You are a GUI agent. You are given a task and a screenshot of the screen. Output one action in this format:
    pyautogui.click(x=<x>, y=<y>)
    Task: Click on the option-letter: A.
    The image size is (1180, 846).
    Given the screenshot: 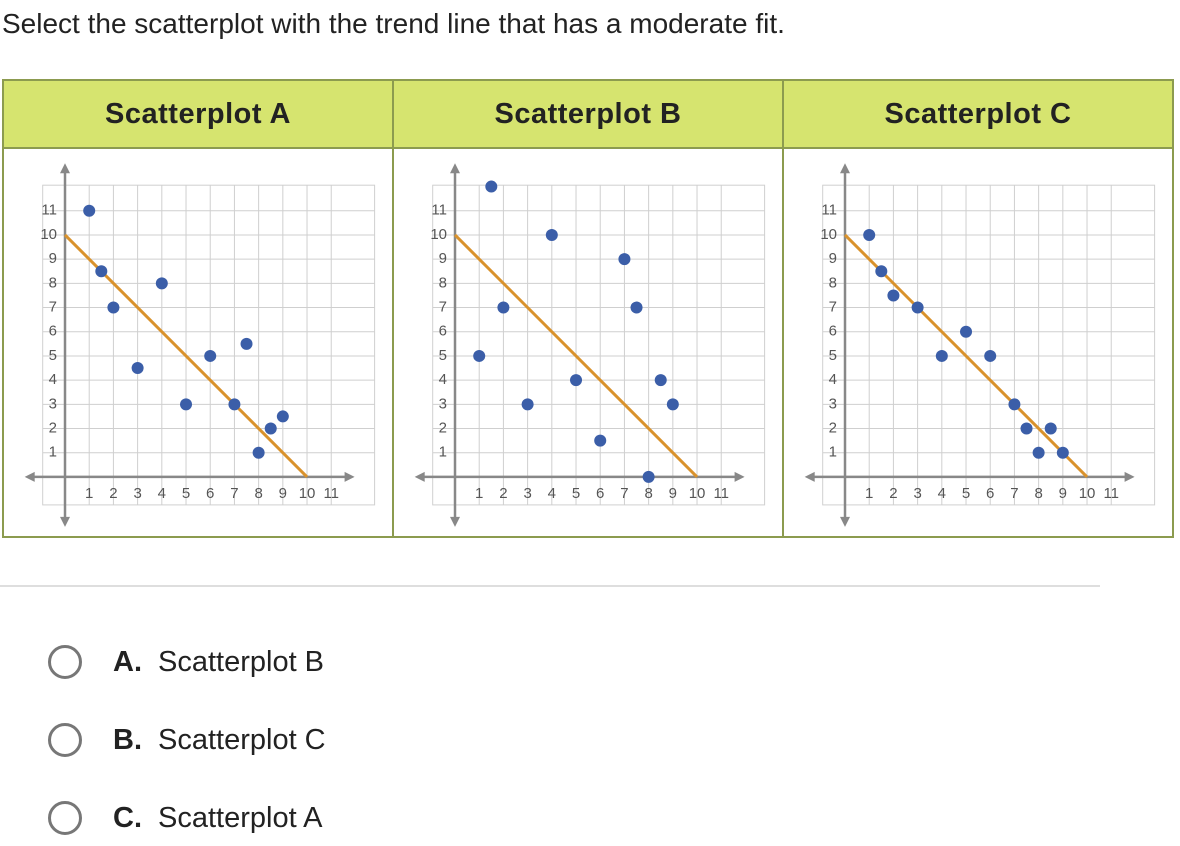 What is the action you would take?
    pyautogui.click(x=127, y=661)
    